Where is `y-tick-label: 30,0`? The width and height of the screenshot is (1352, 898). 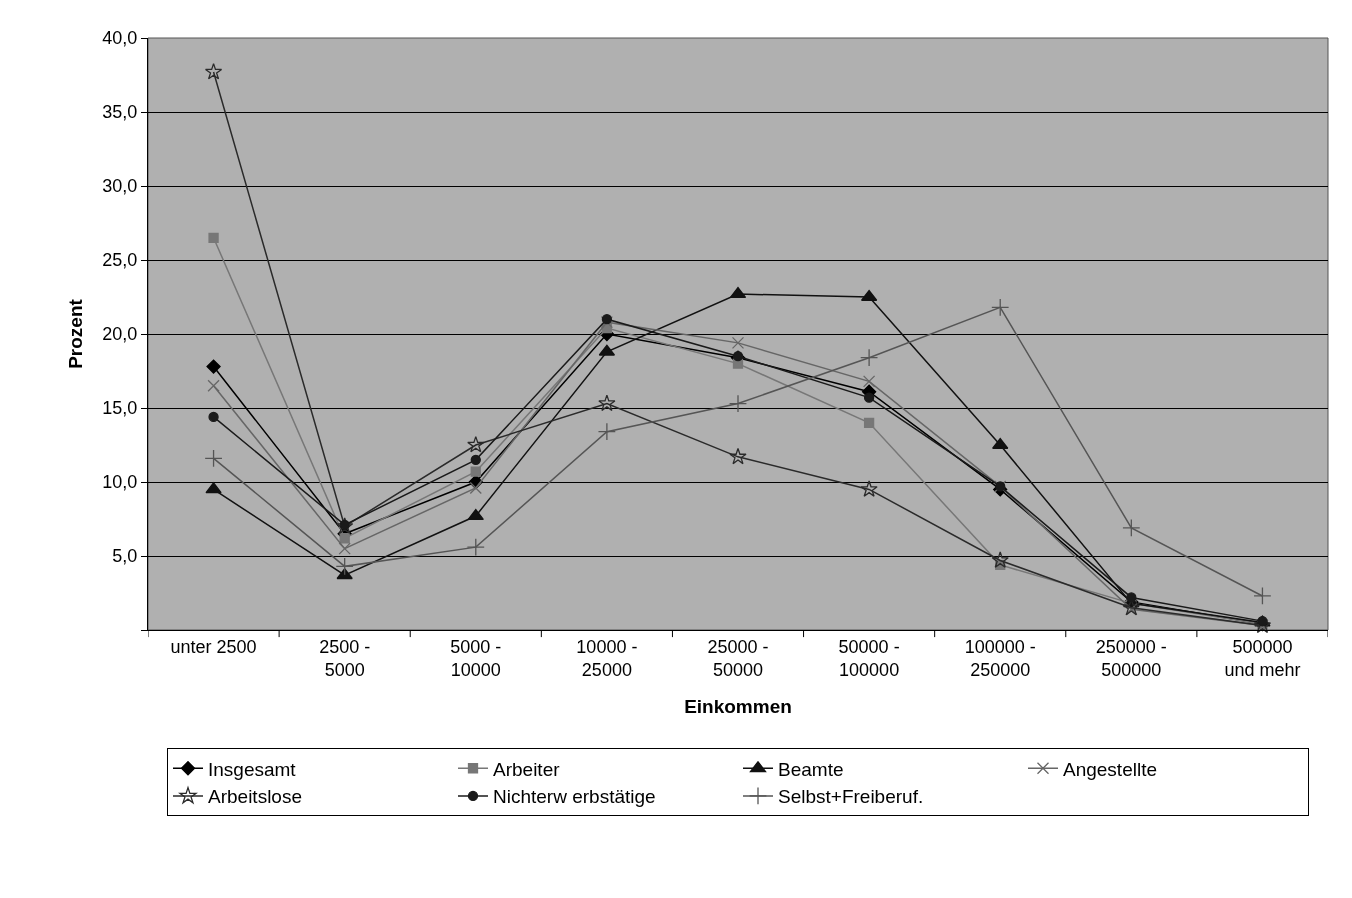 y-tick-label: 30,0 is located at coordinates (120, 186).